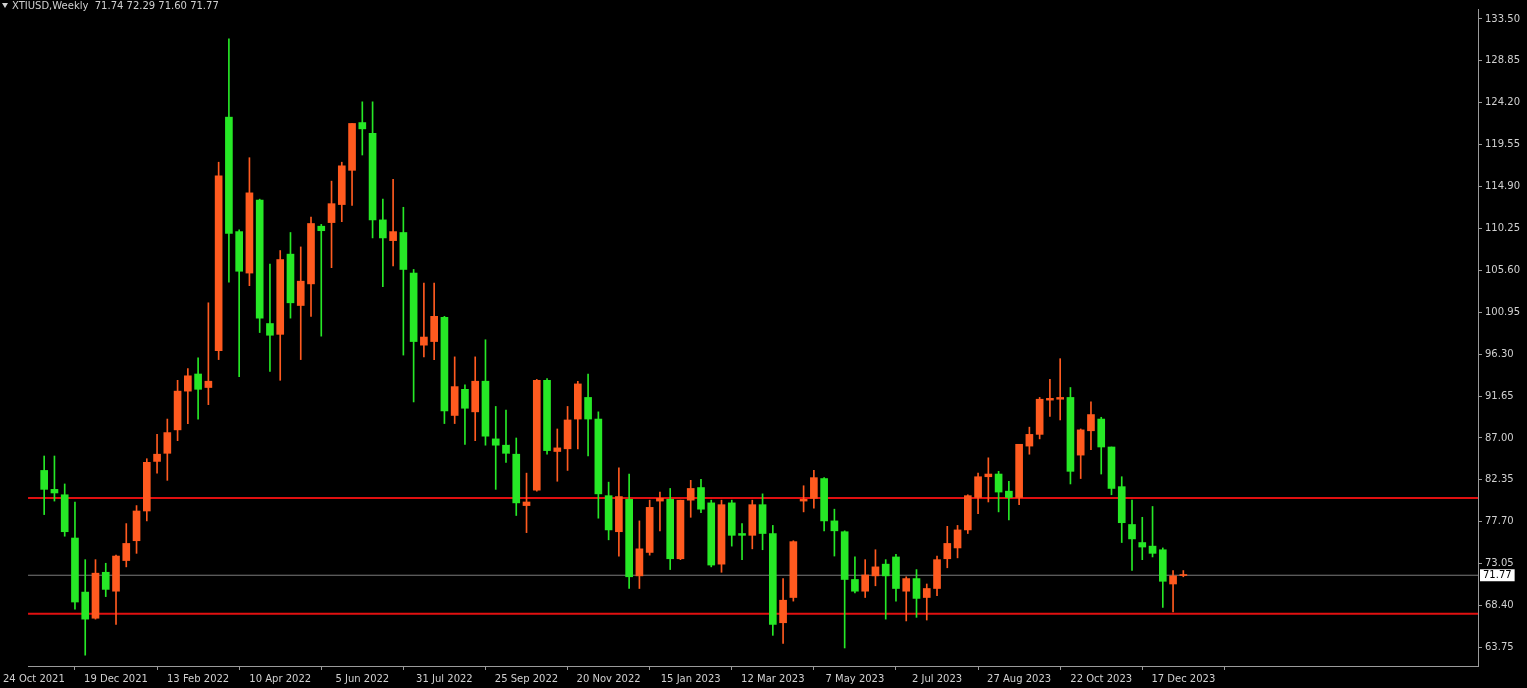 Image resolution: width=1527 pixels, height=688 pixels. What do you see at coordinates (1499, 437) in the screenshot?
I see `y-tick-label: 87.00` at bounding box center [1499, 437].